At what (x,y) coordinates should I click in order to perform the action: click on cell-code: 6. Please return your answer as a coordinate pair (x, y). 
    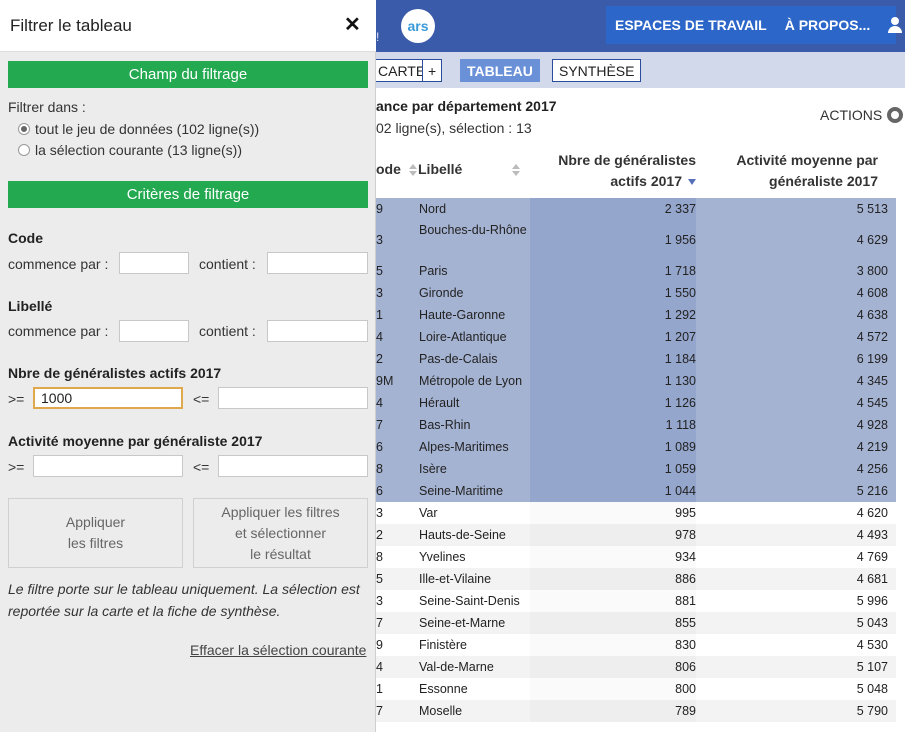
    Looking at the image, I should click on (379, 491).